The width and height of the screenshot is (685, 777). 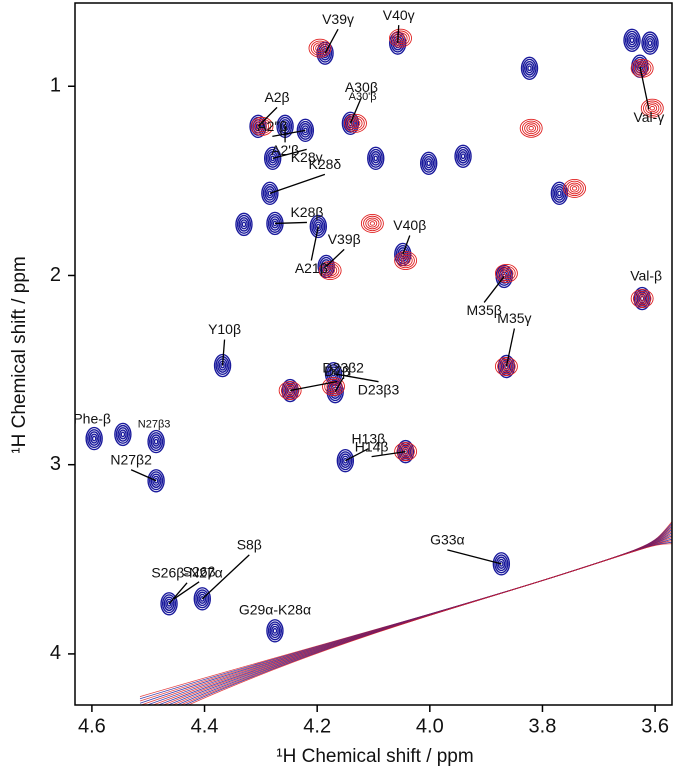 What do you see at coordinates (325, 164) in the screenshot?
I see `annotation: K28δ` at bounding box center [325, 164].